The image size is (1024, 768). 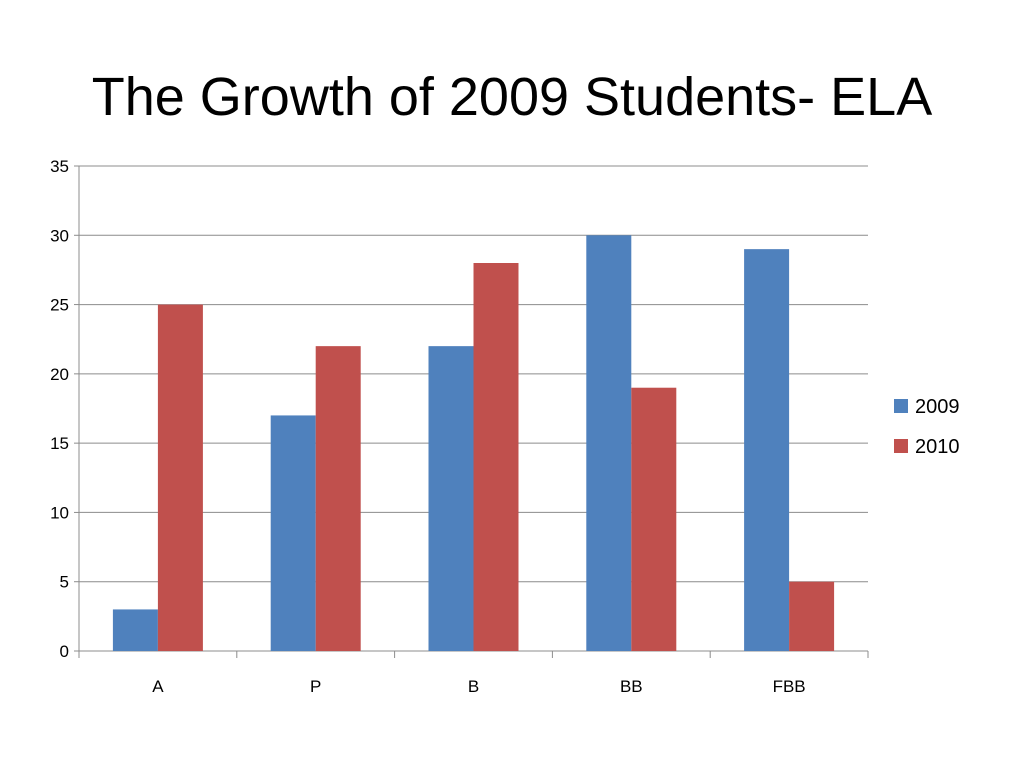 What do you see at coordinates (338, 498) in the screenshot?
I see `bar-2010-P` at bounding box center [338, 498].